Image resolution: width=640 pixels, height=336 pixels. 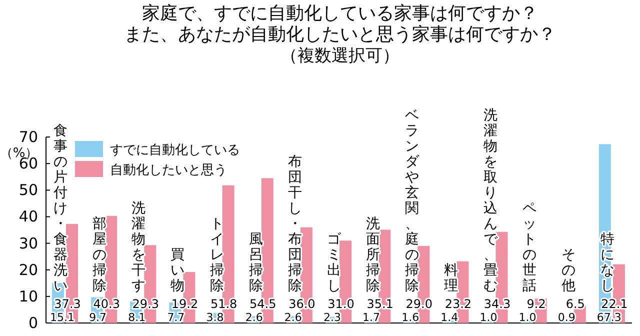 I want to click on x-tick-label: その他, so click(x=568, y=270).